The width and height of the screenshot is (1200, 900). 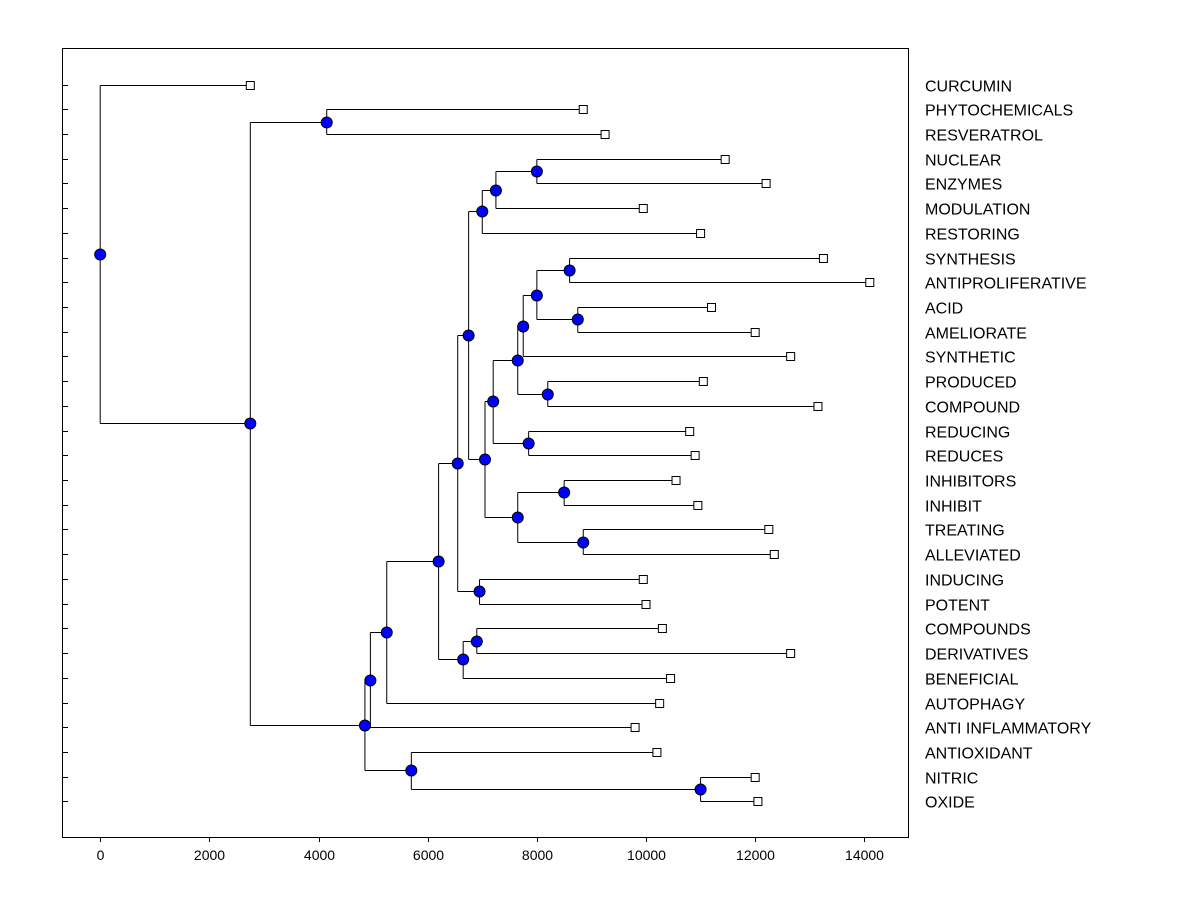 I want to click on leaf-label: REDUCING, so click(x=967, y=433).